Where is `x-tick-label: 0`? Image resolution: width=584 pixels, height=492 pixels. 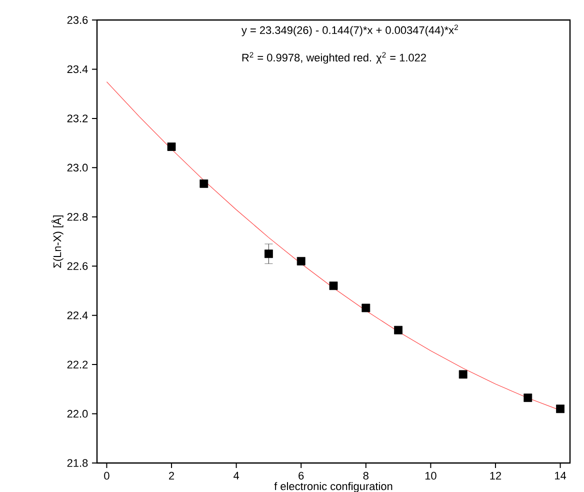 x-tick-label: 0 is located at coordinates (107, 476).